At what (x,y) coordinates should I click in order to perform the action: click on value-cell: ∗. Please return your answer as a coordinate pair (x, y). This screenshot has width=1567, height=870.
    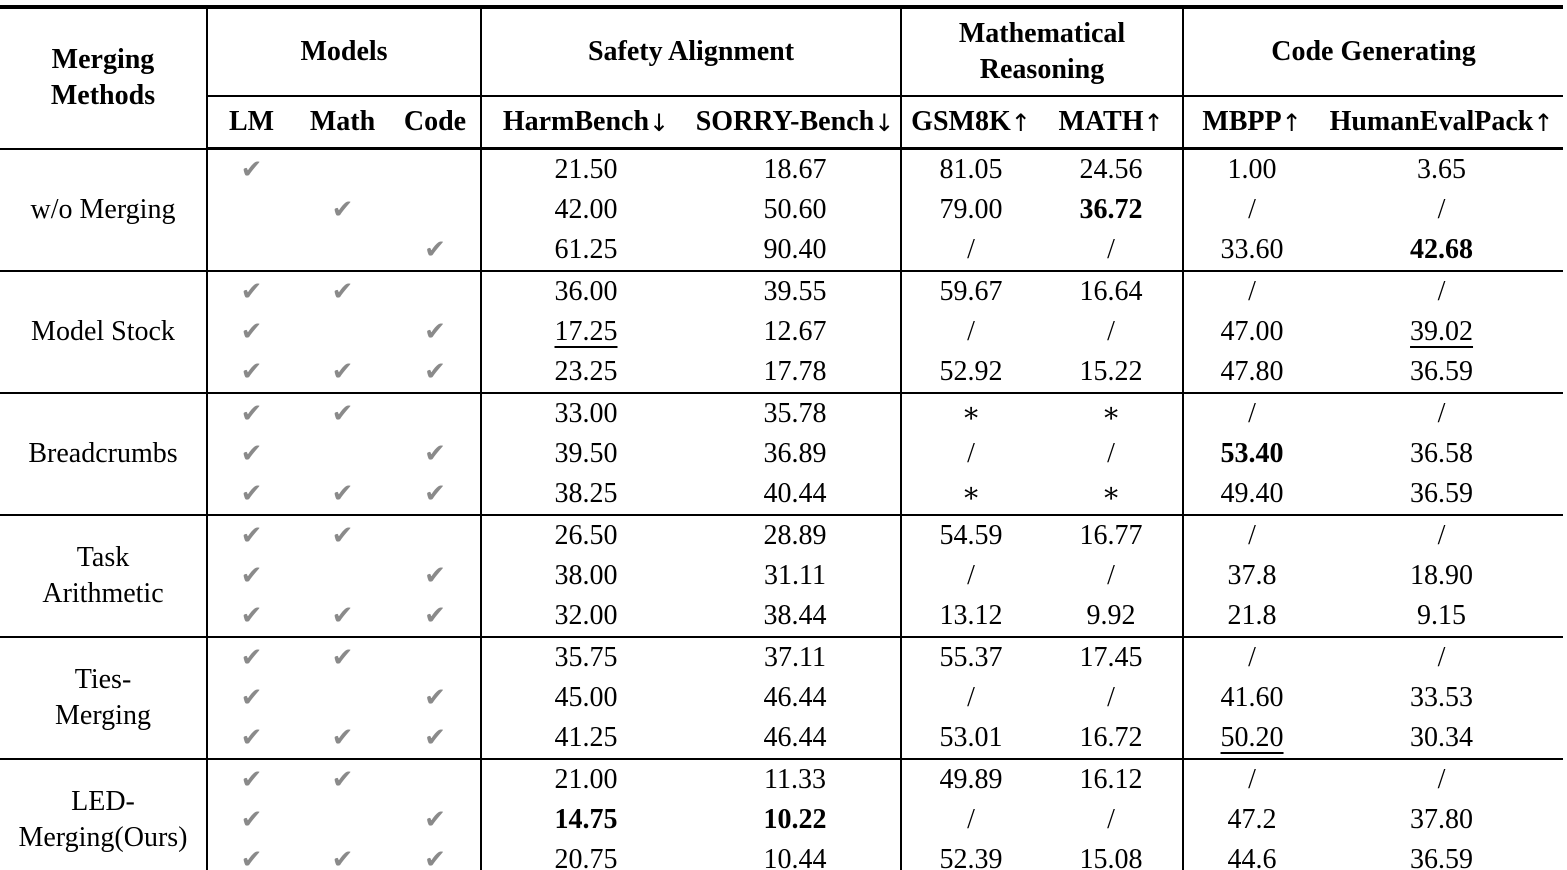
    Looking at the image, I should click on (1112, 413).